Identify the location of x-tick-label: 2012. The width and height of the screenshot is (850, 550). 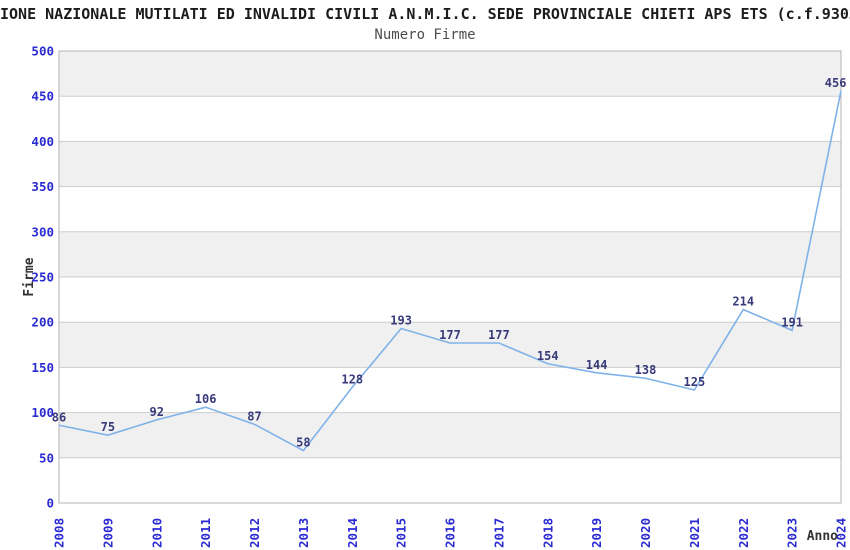
(254, 533).